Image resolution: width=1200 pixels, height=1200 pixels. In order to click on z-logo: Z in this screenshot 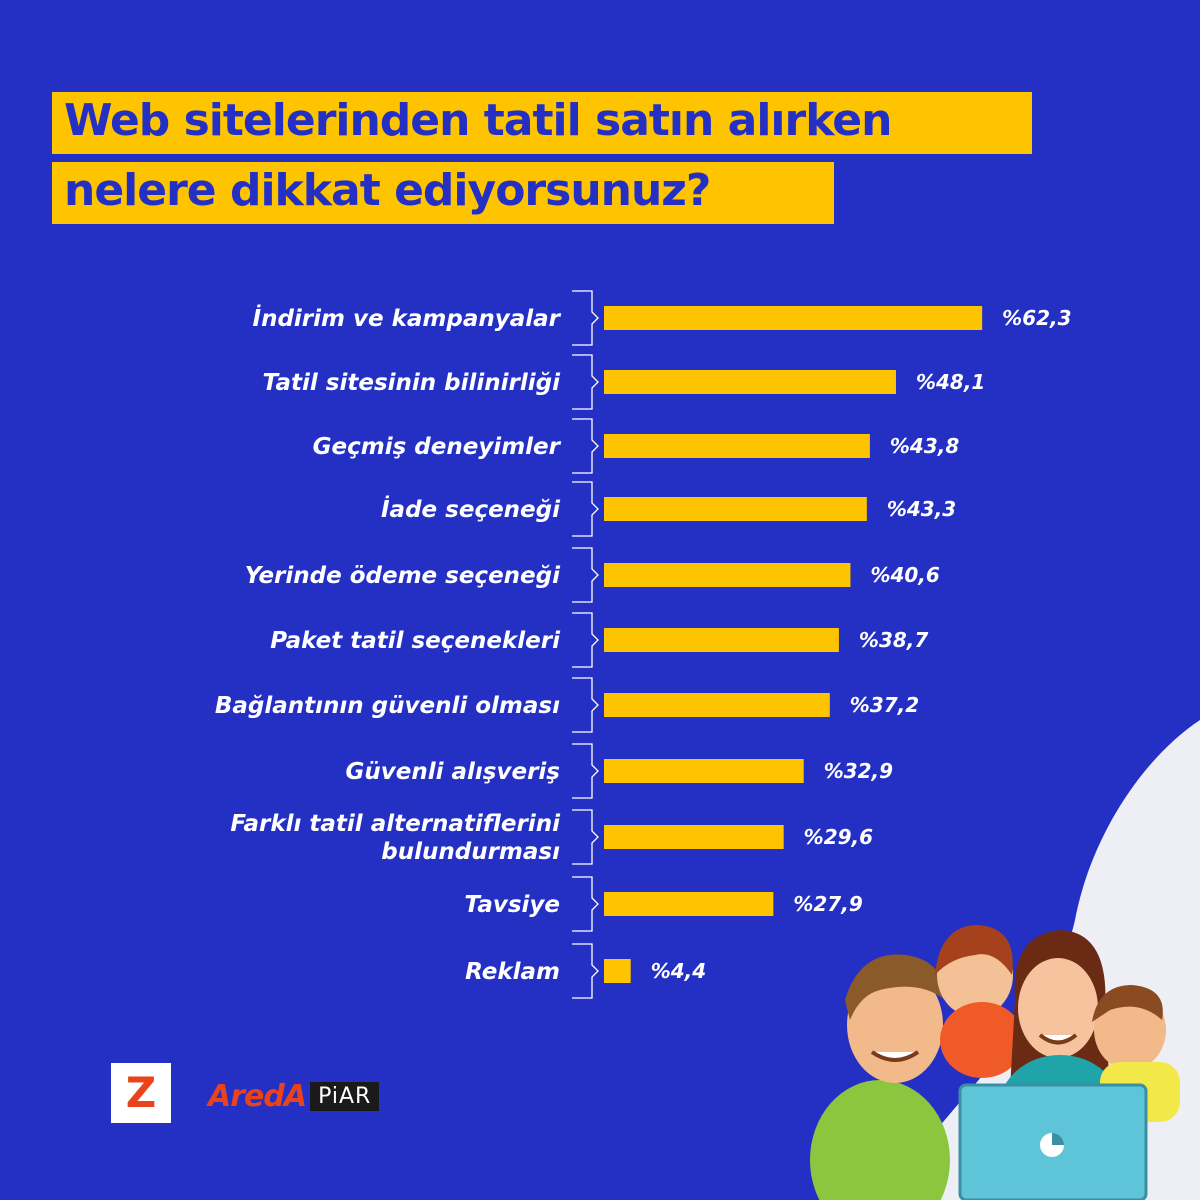, I will do `click(141, 1093)`.